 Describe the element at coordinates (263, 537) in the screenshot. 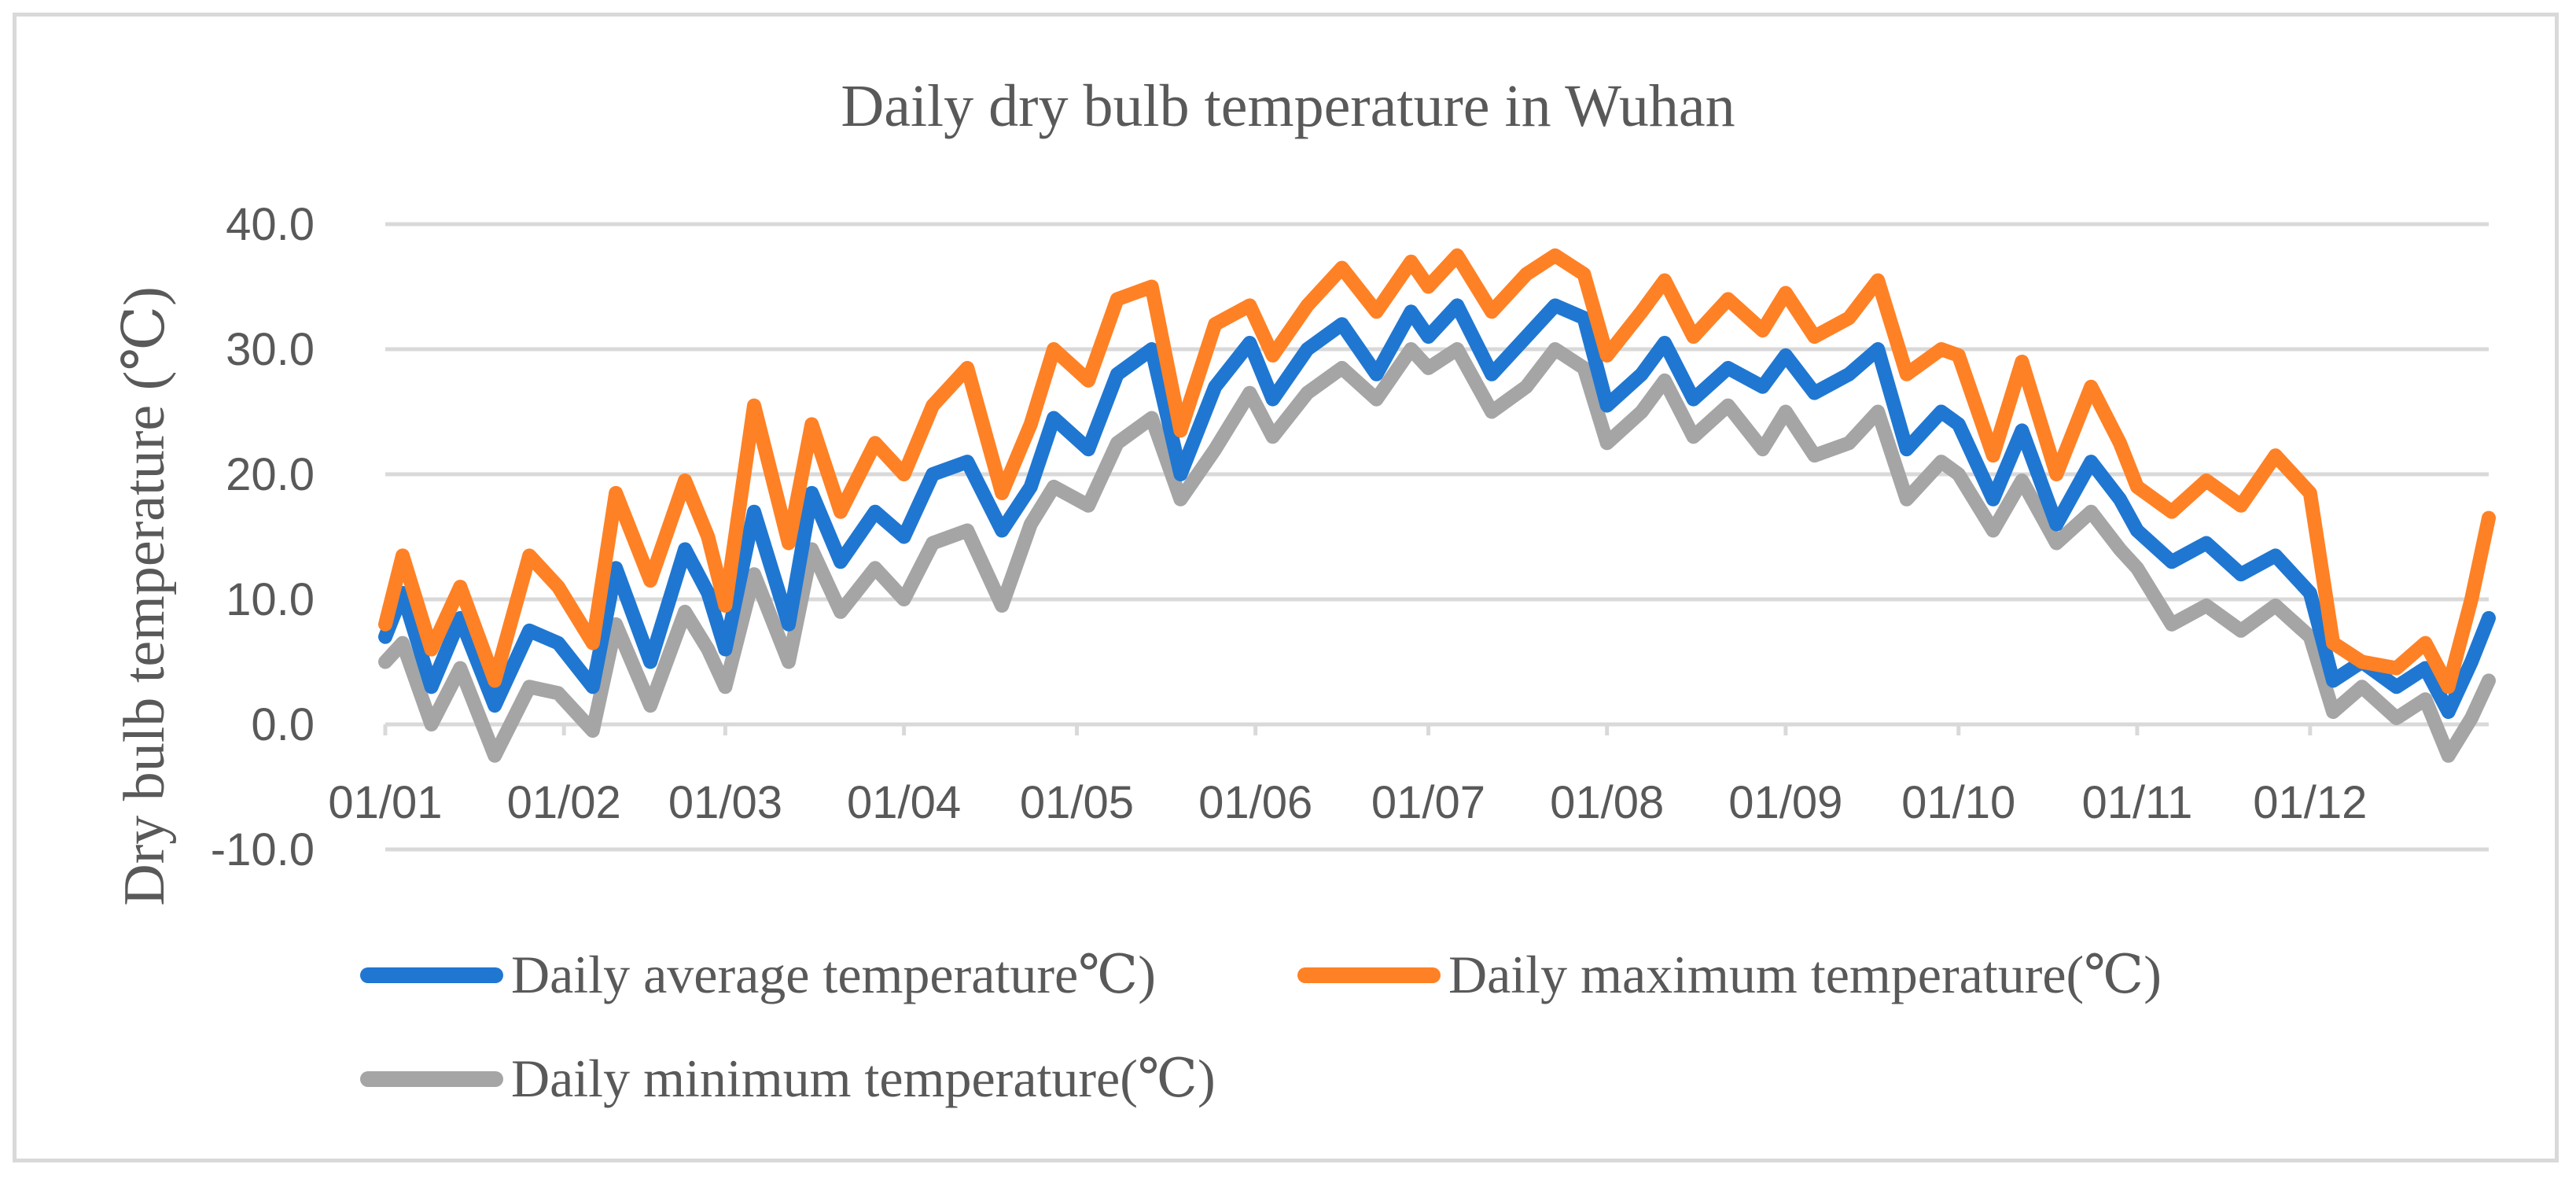

I see `y-axis-ticks: 40.0 30.0 20.0 10.0 0.0 -10.0` at that location.